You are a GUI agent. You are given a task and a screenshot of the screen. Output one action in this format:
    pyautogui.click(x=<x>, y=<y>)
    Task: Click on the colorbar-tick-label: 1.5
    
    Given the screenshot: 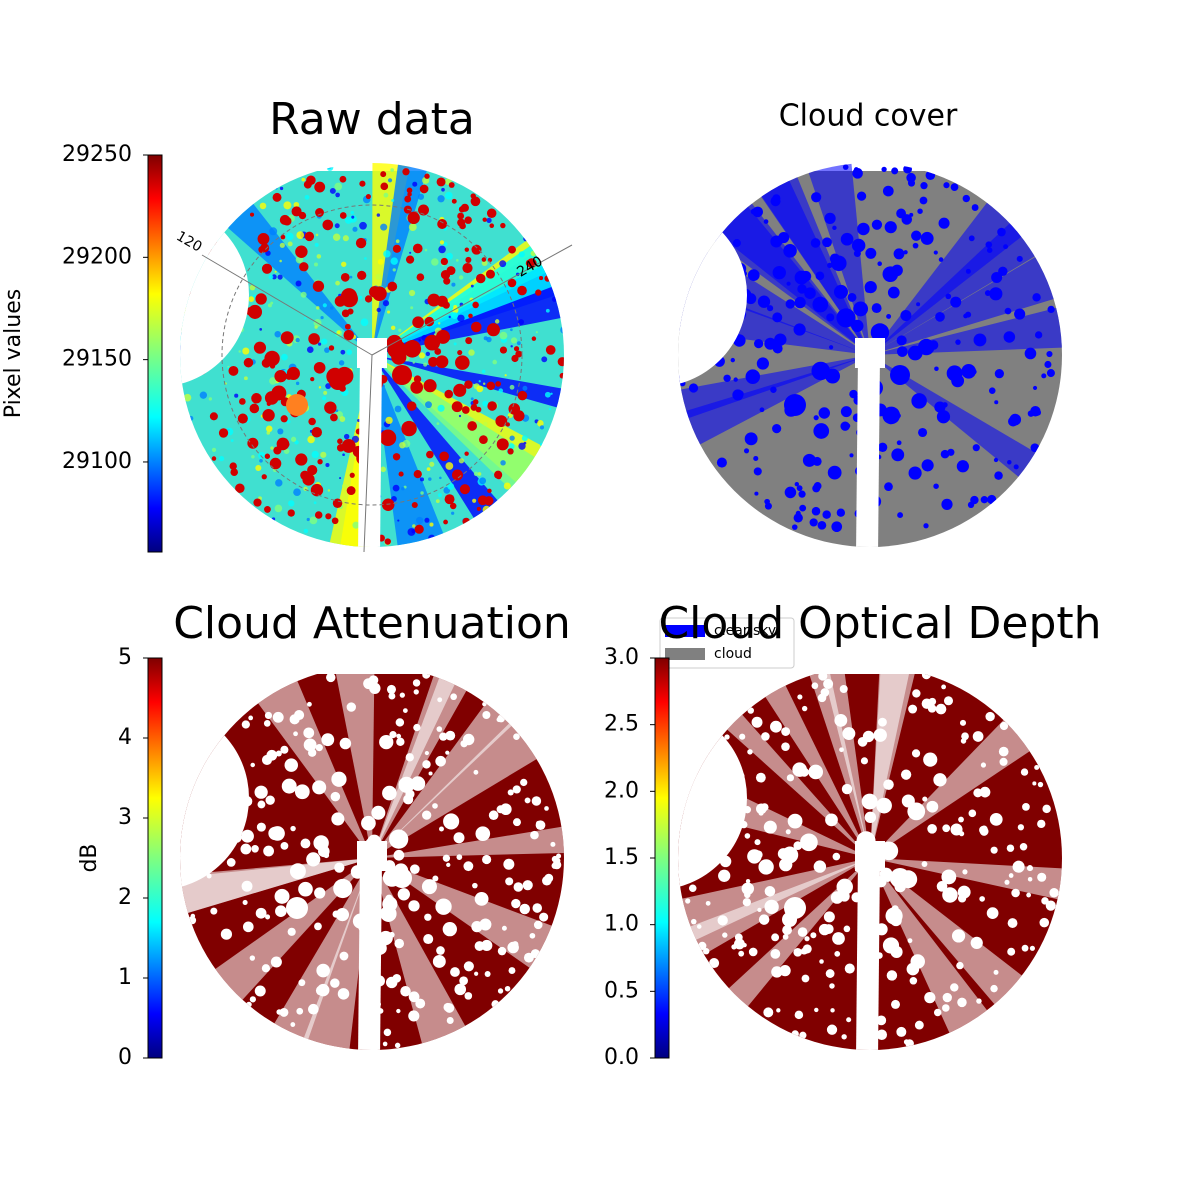 What is the action you would take?
    pyautogui.click(x=621, y=857)
    